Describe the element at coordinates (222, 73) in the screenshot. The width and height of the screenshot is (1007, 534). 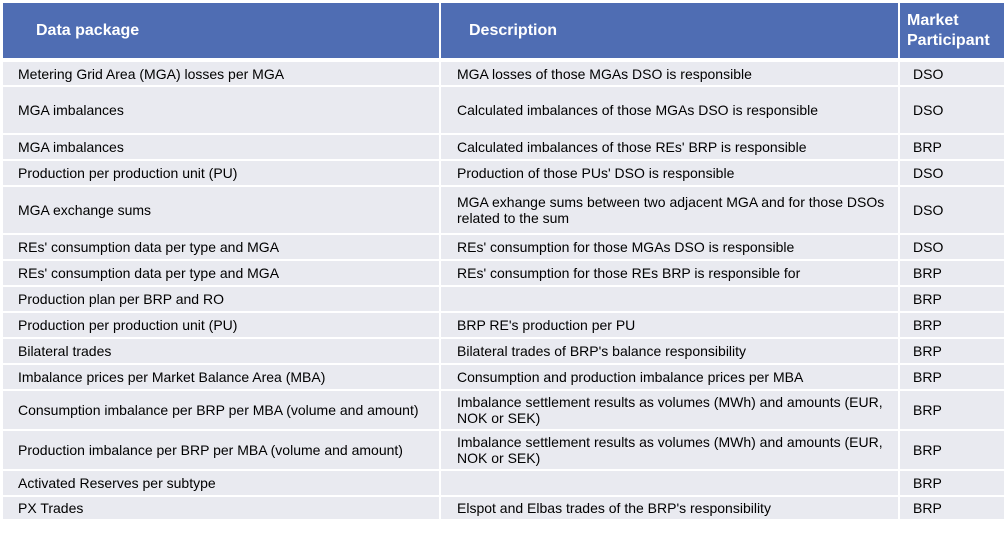
I see `cell-data-package: Metering Grid Area (MGA) losses per MGA` at that location.